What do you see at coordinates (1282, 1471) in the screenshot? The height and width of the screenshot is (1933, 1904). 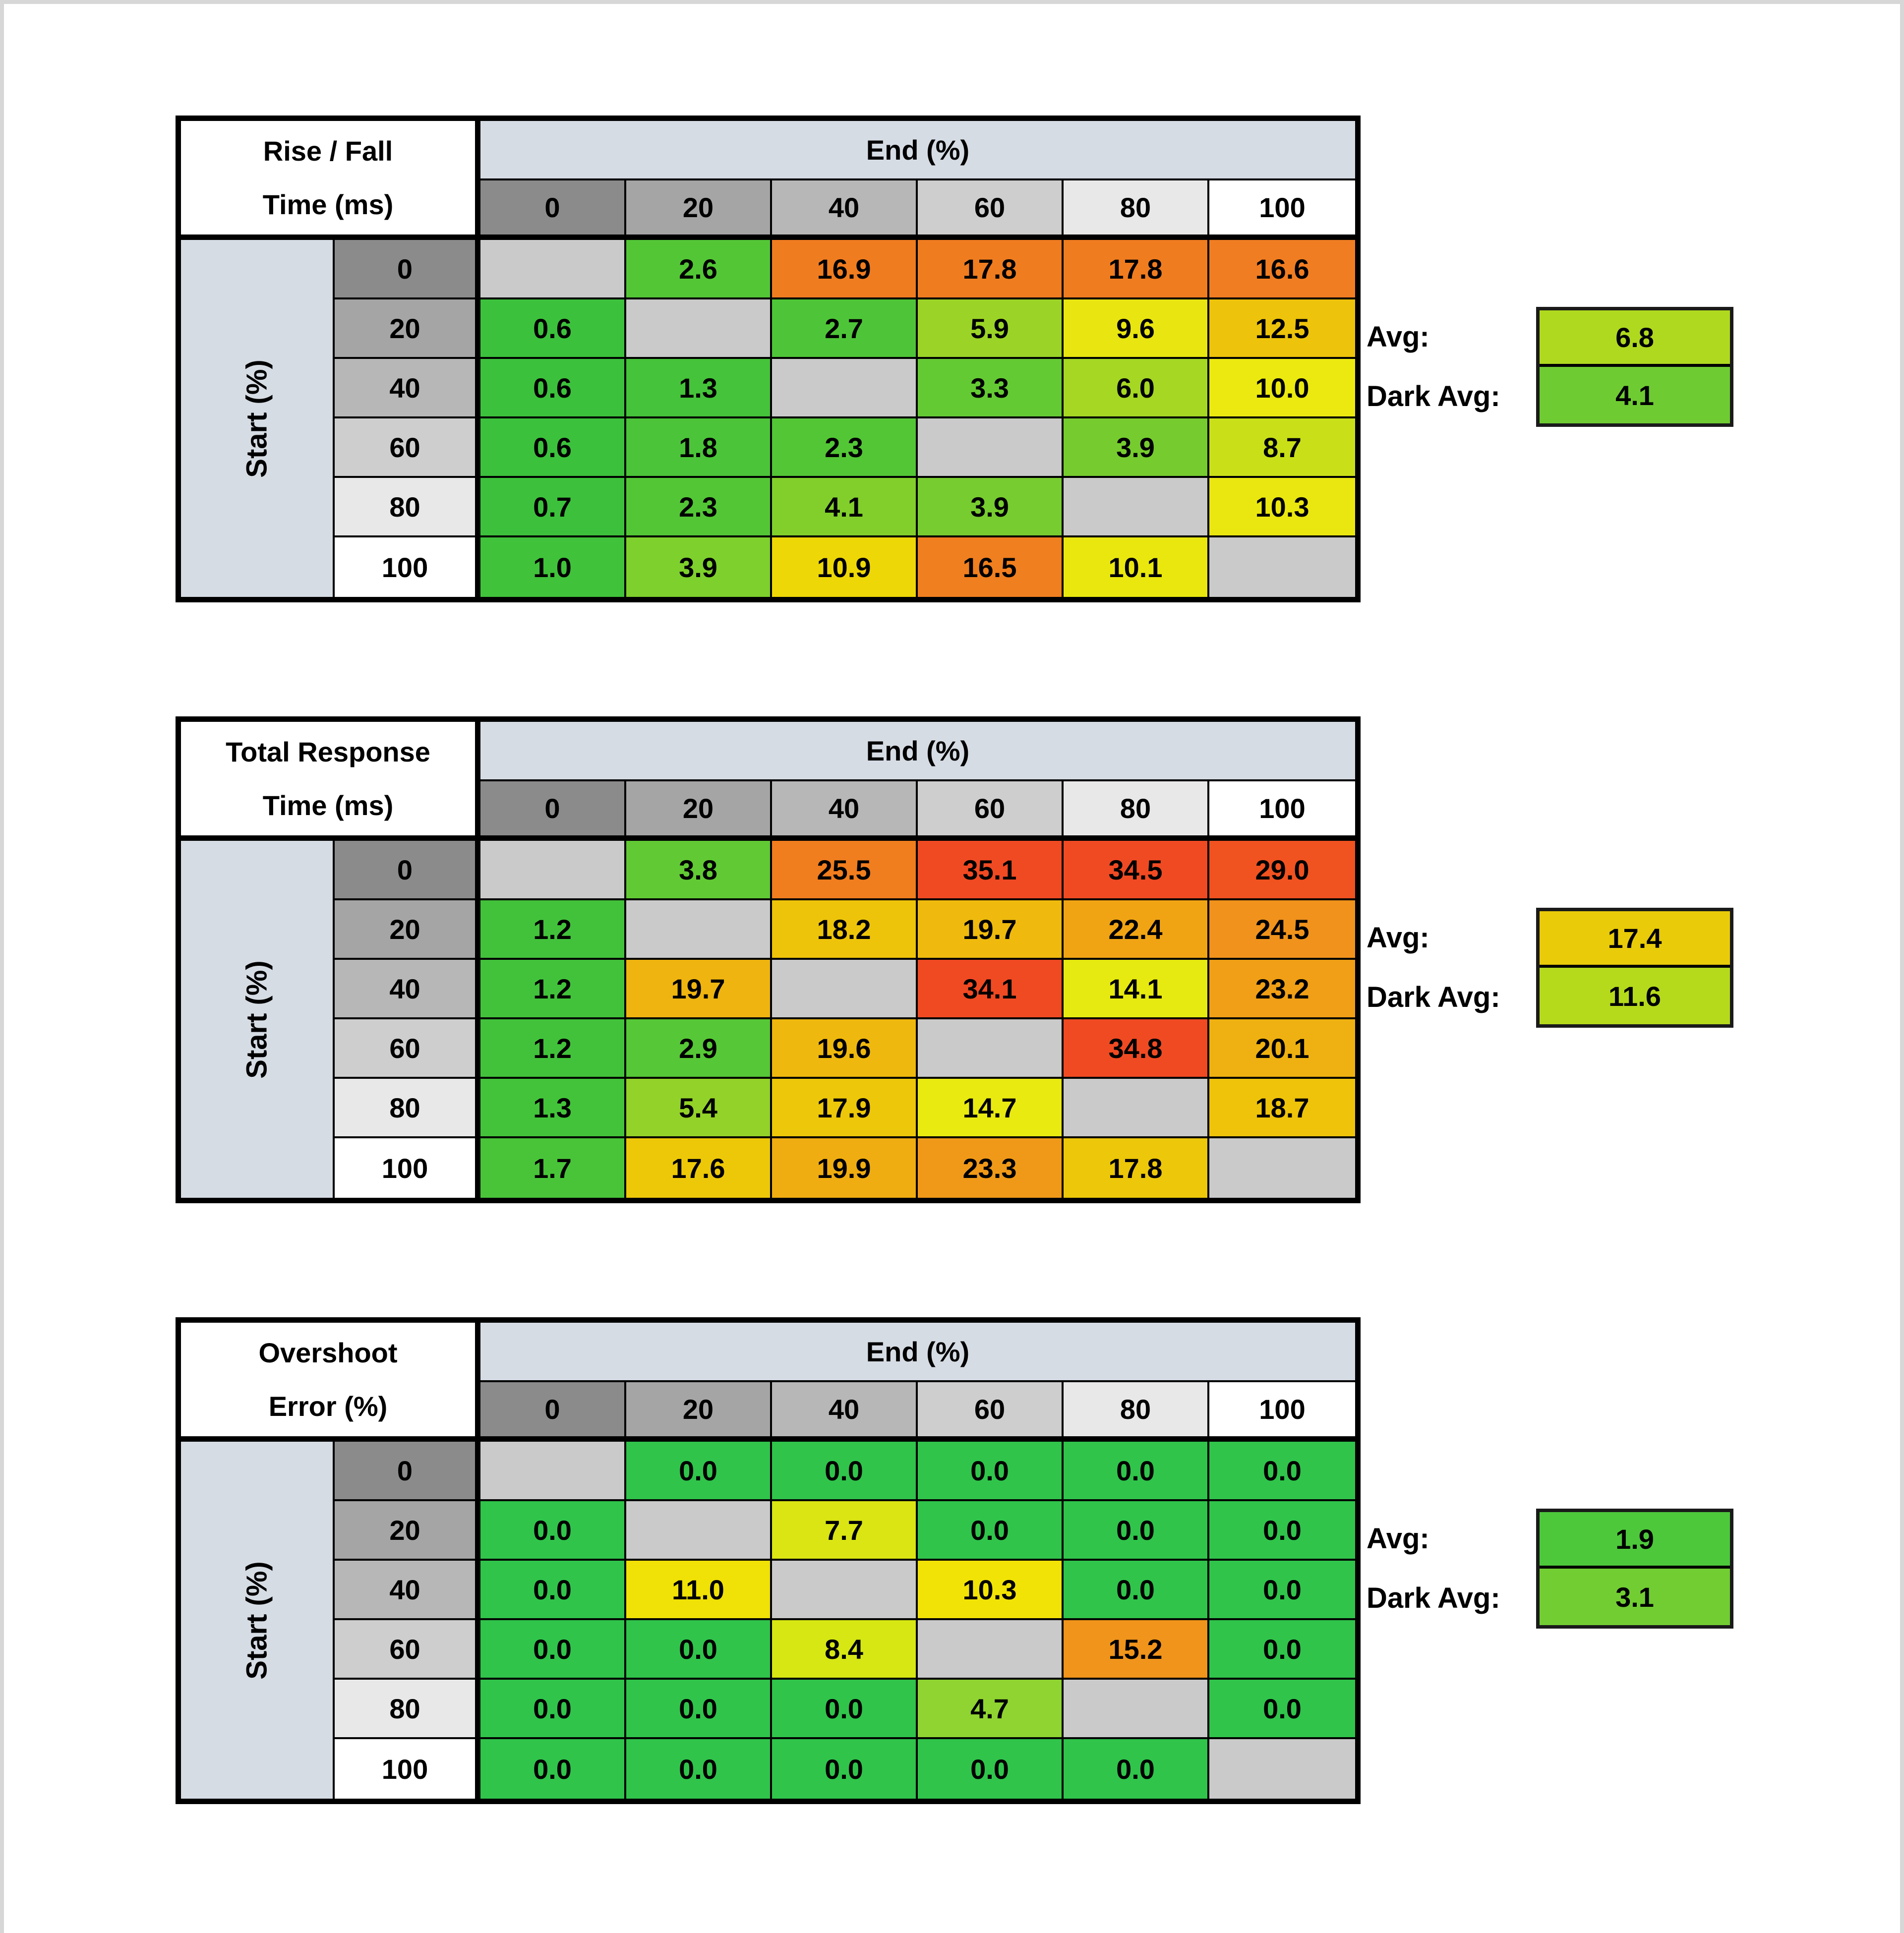 I see `cell-start0-end100: 0.0` at bounding box center [1282, 1471].